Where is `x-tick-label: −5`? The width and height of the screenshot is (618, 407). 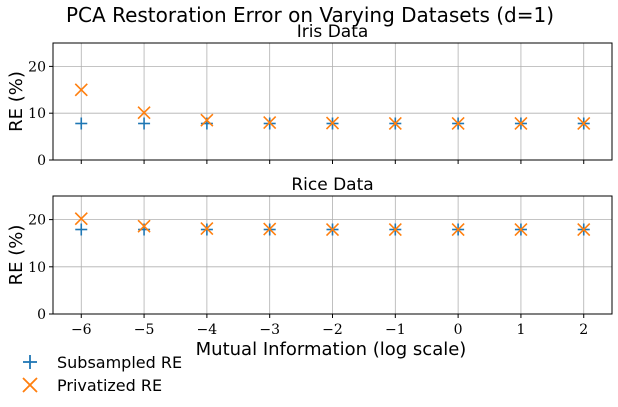
x-tick-label: −5 is located at coordinates (144, 330).